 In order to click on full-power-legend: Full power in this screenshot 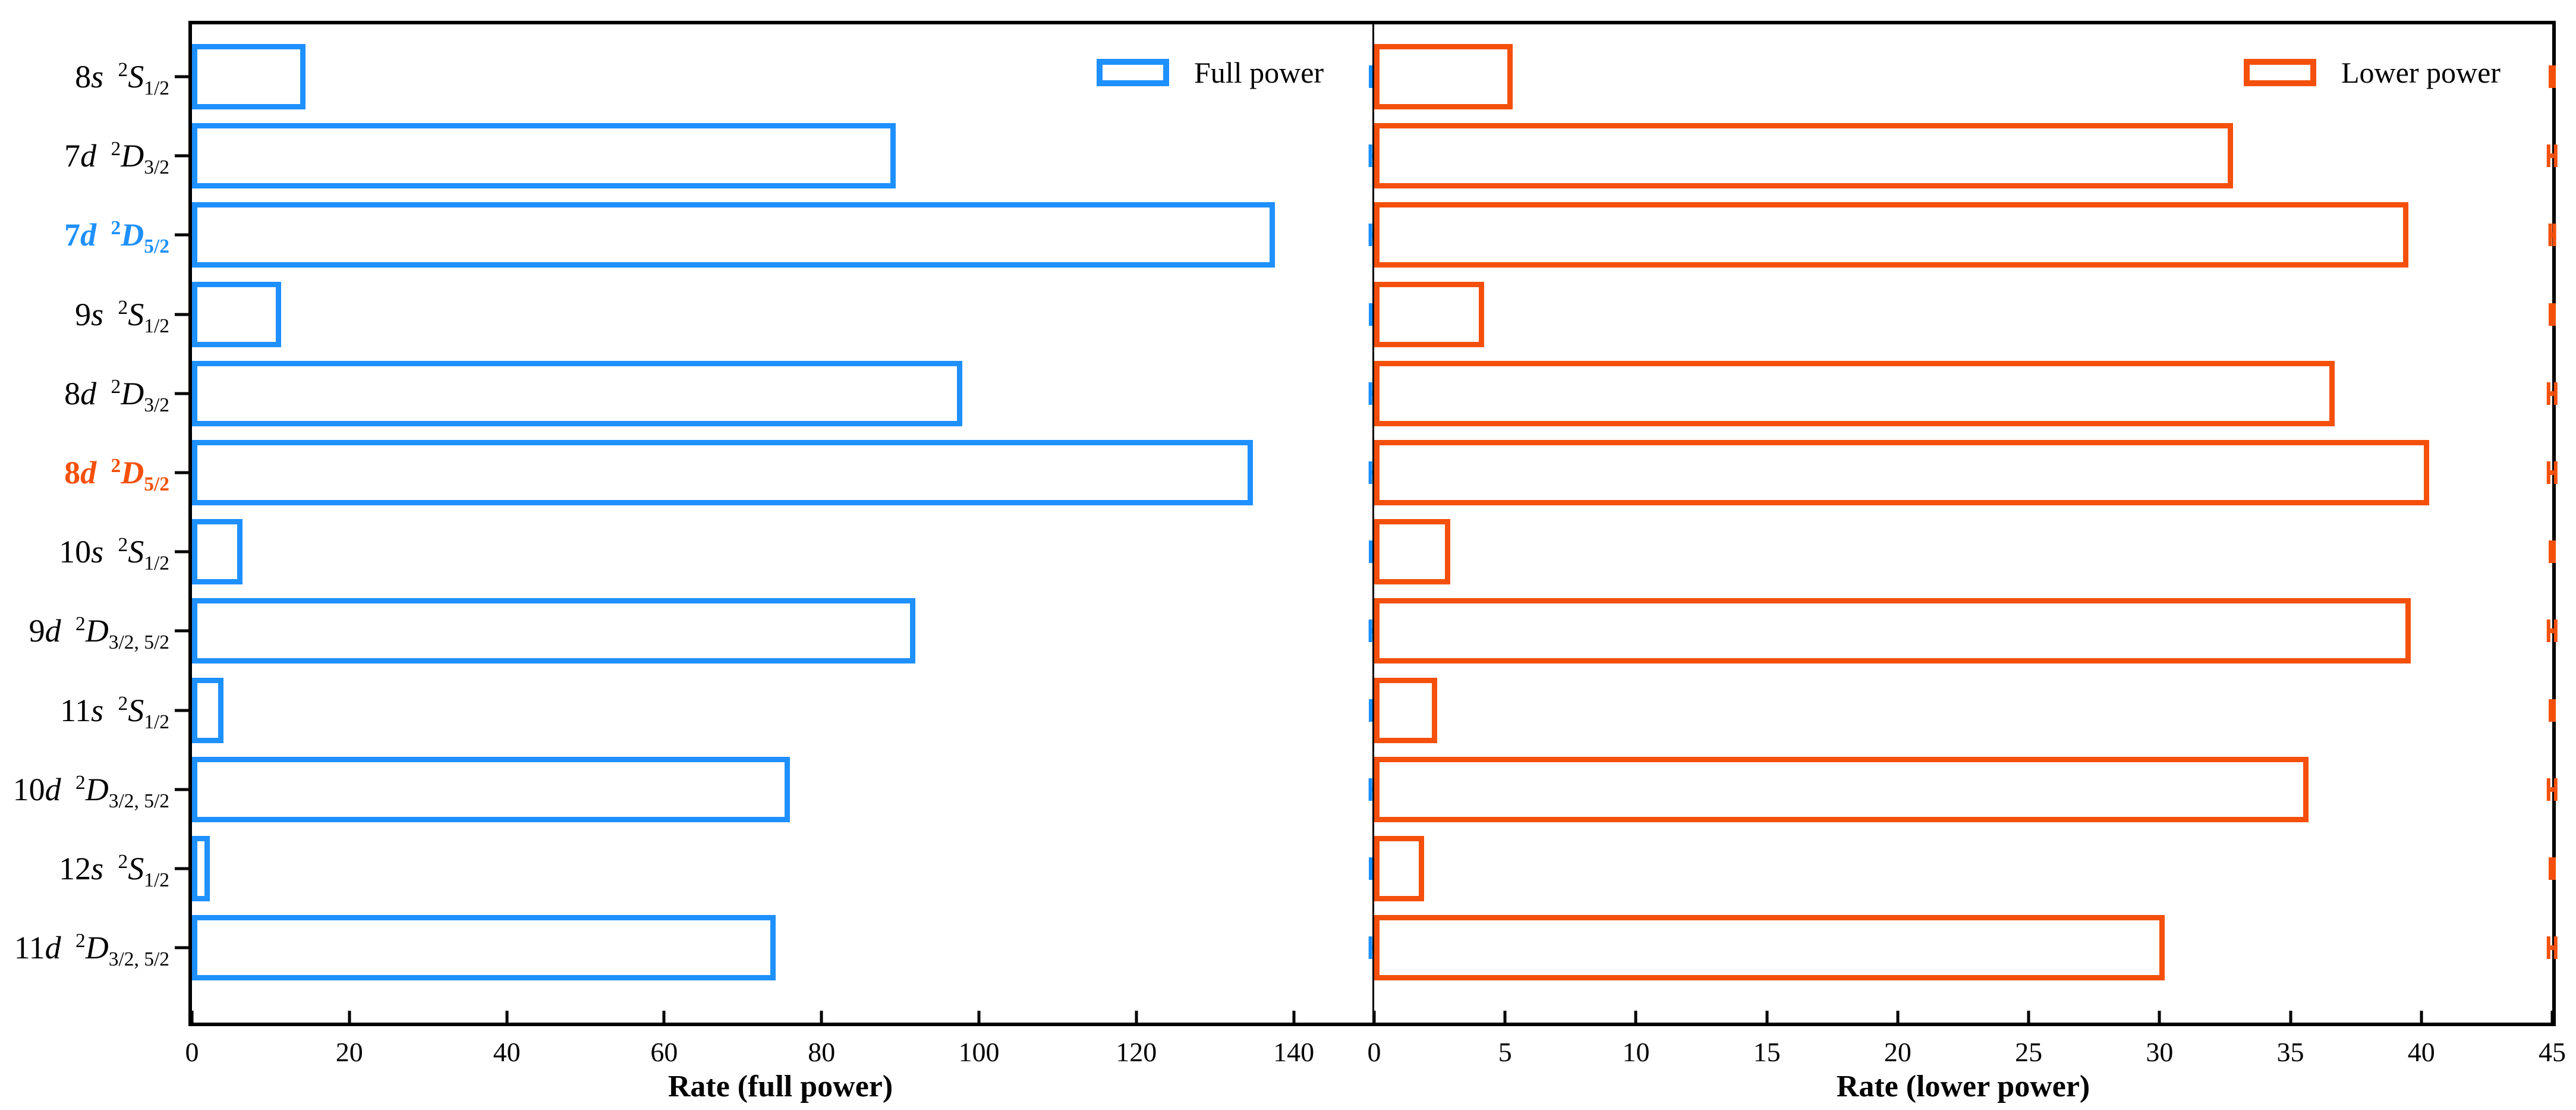, I will do `click(1210, 72)`.